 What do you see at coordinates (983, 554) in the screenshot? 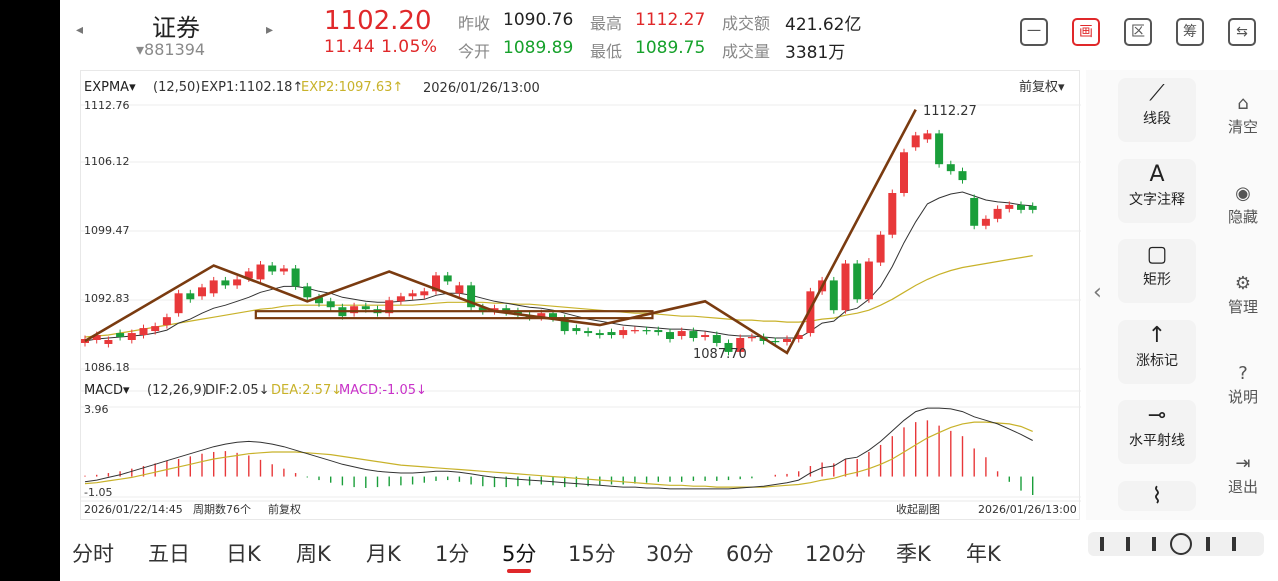
I see `tab-yearly: 年K` at bounding box center [983, 554].